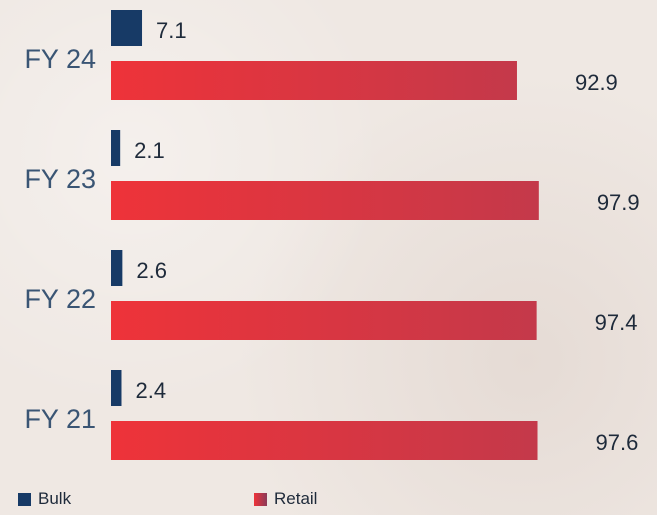 This screenshot has height=515, width=657. I want to click on legend-swatch-retail, so click(260, 499).